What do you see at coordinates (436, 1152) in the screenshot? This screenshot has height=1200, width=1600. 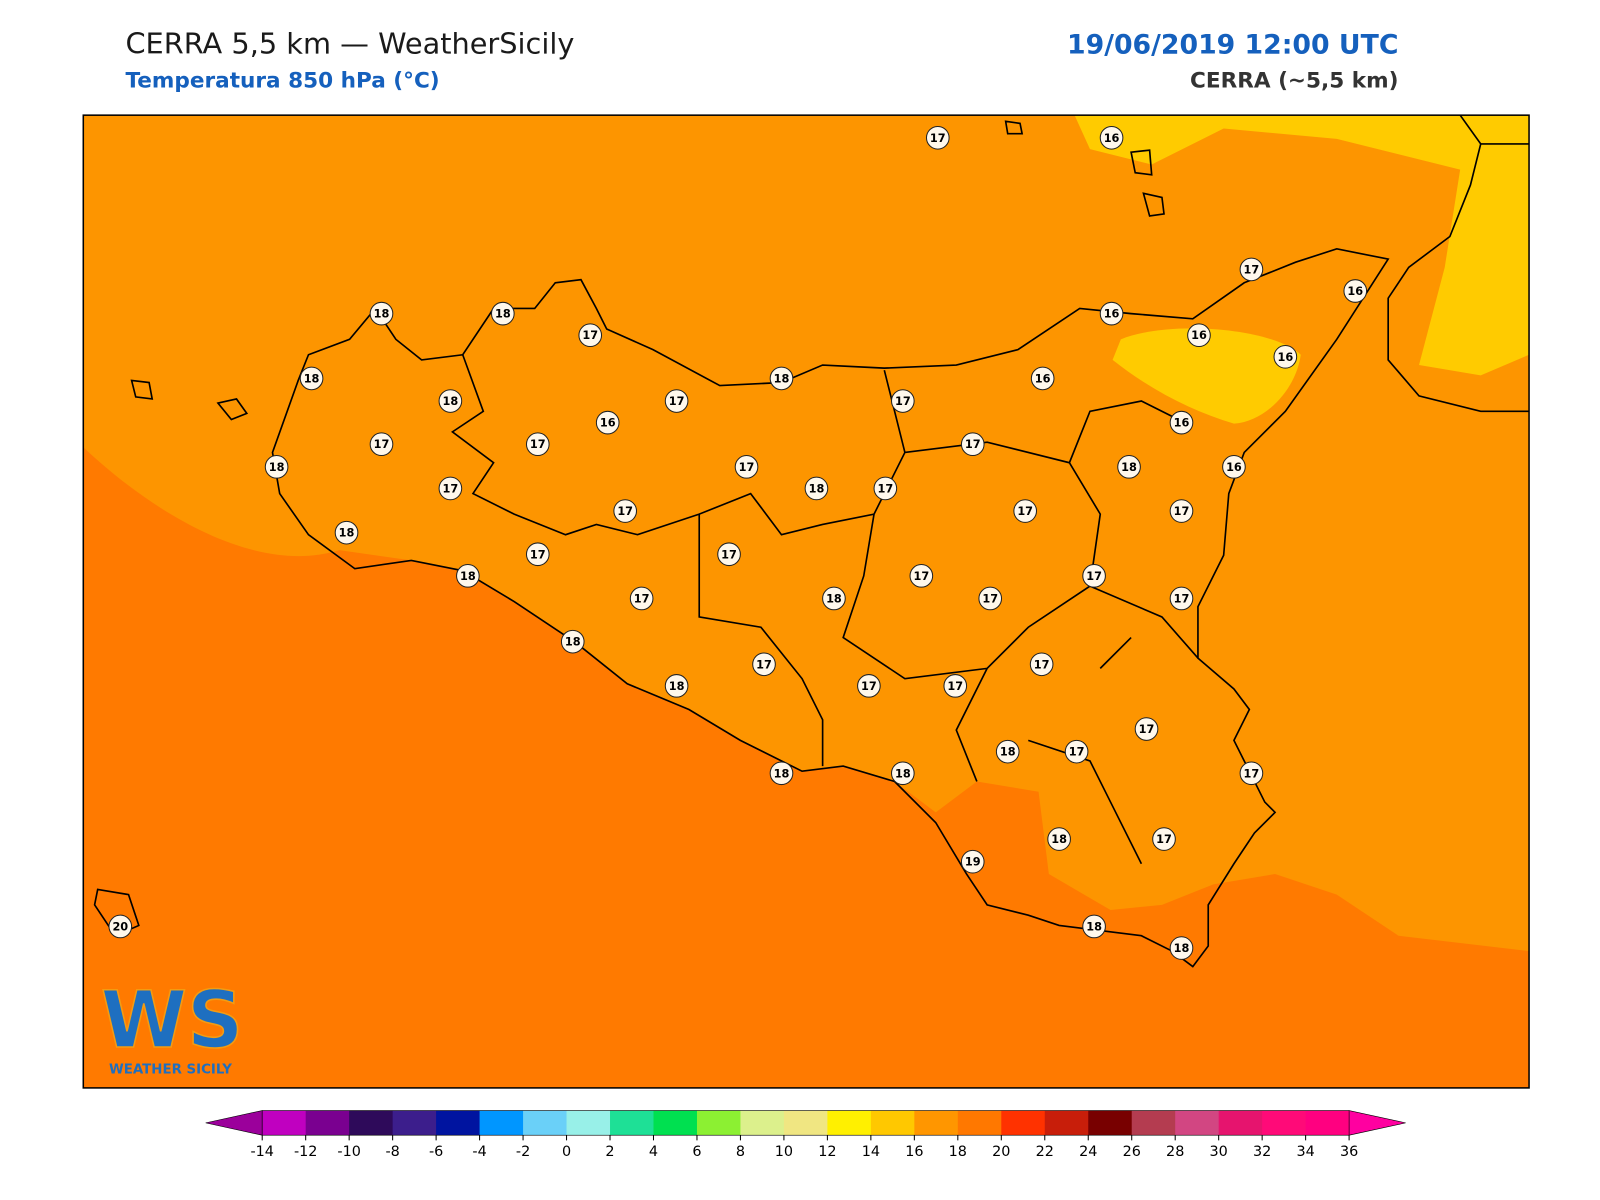 I see `colorbar-tick-label: -6` at bounding box center [436, 1152].